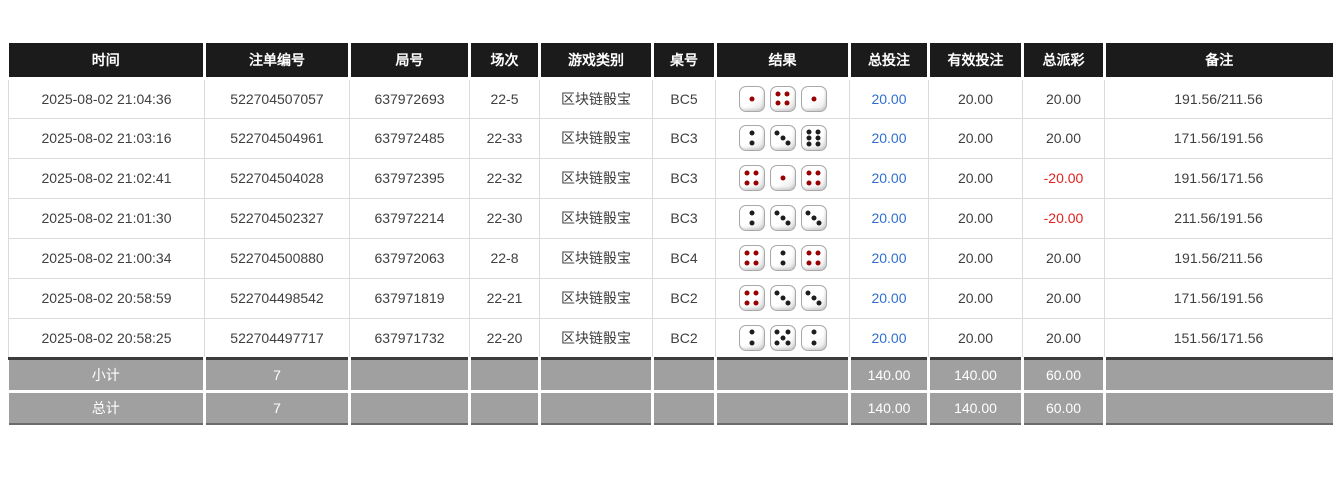 This screenshot has width=1340, height=488. What do you see at coordinates (975, 407) in the screenshot?
I see `summary-cell-valid-bet: 140.00` at bounding box center [975, 407].